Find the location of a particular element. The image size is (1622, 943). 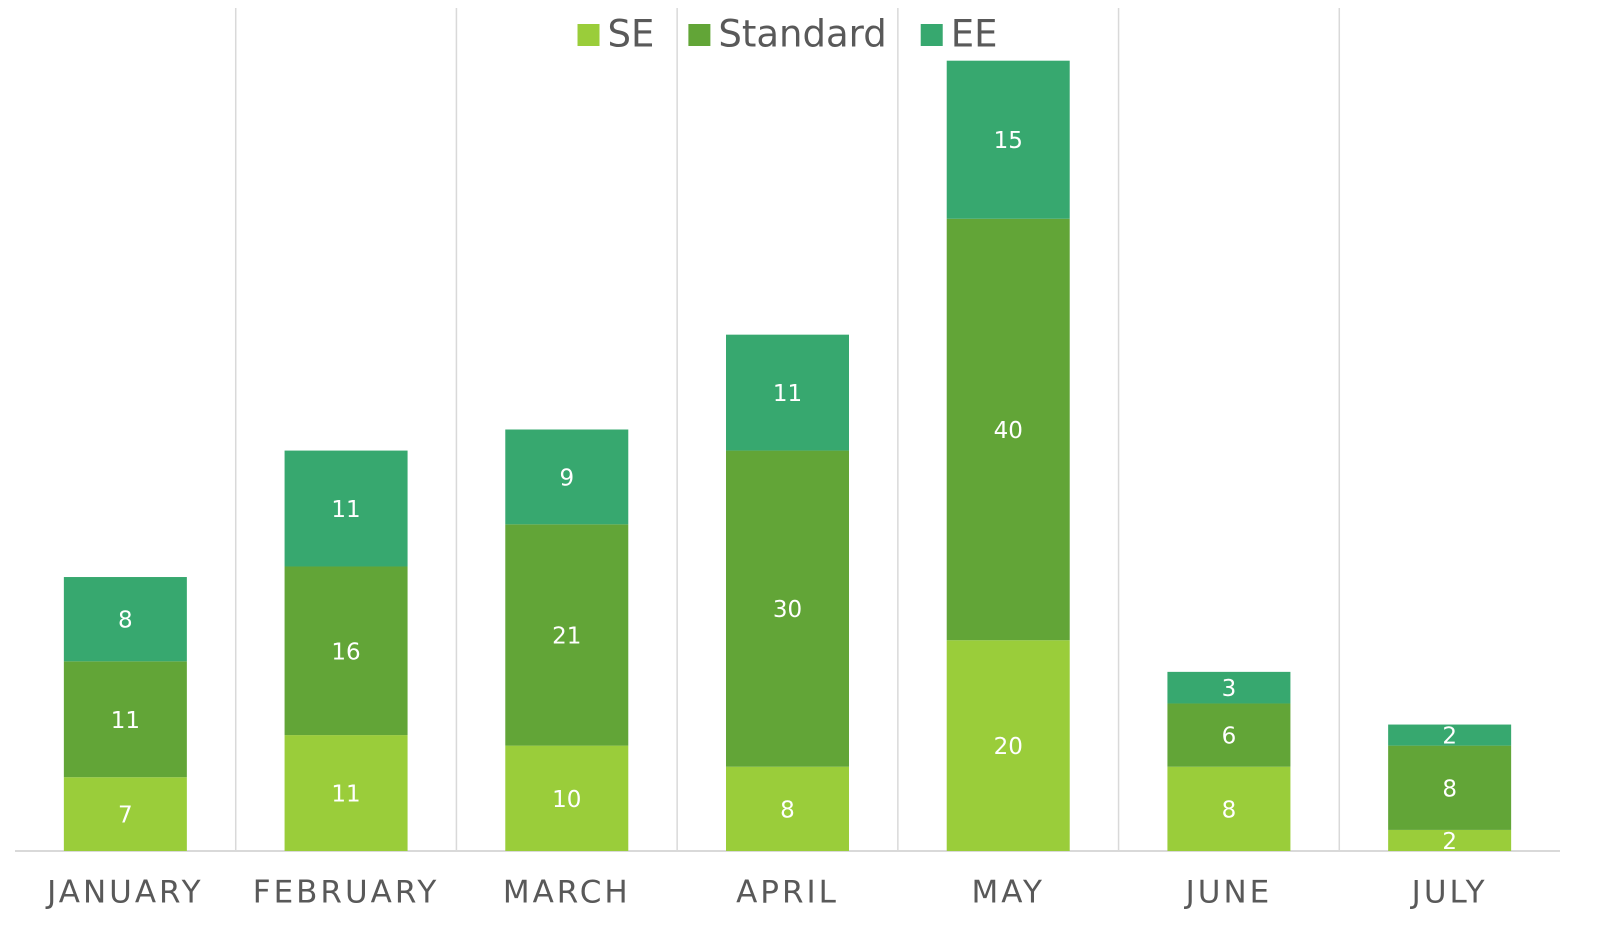

data-label: 10 is located at coordinates (566, 800).